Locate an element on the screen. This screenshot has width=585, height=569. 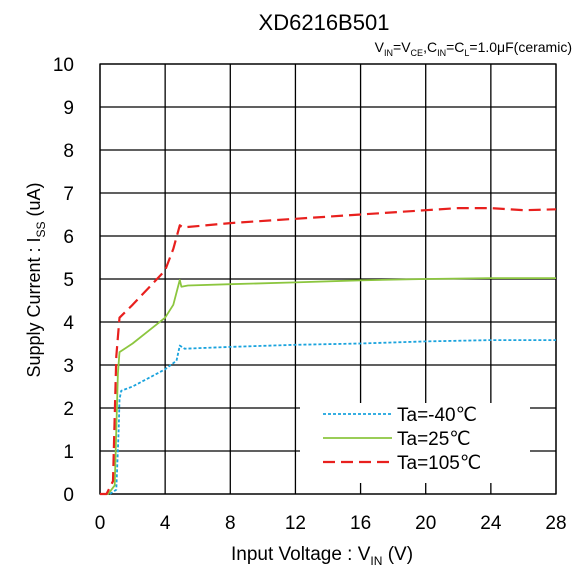
legend-label-0: Ta=-40℃ is located at coordinates (437, 415).